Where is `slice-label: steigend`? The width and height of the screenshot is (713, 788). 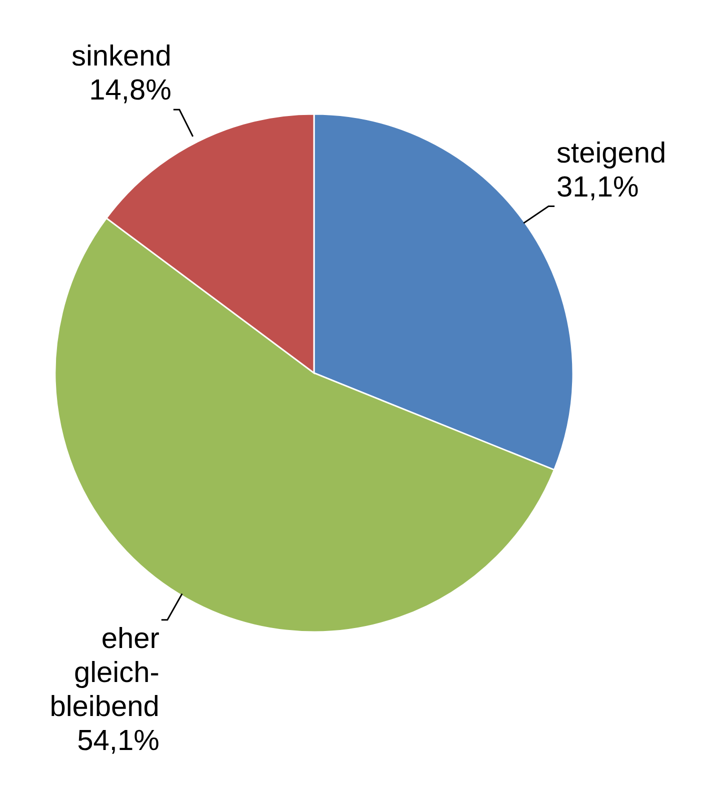 slice-label: steigend is located at coordinates (611, 153).